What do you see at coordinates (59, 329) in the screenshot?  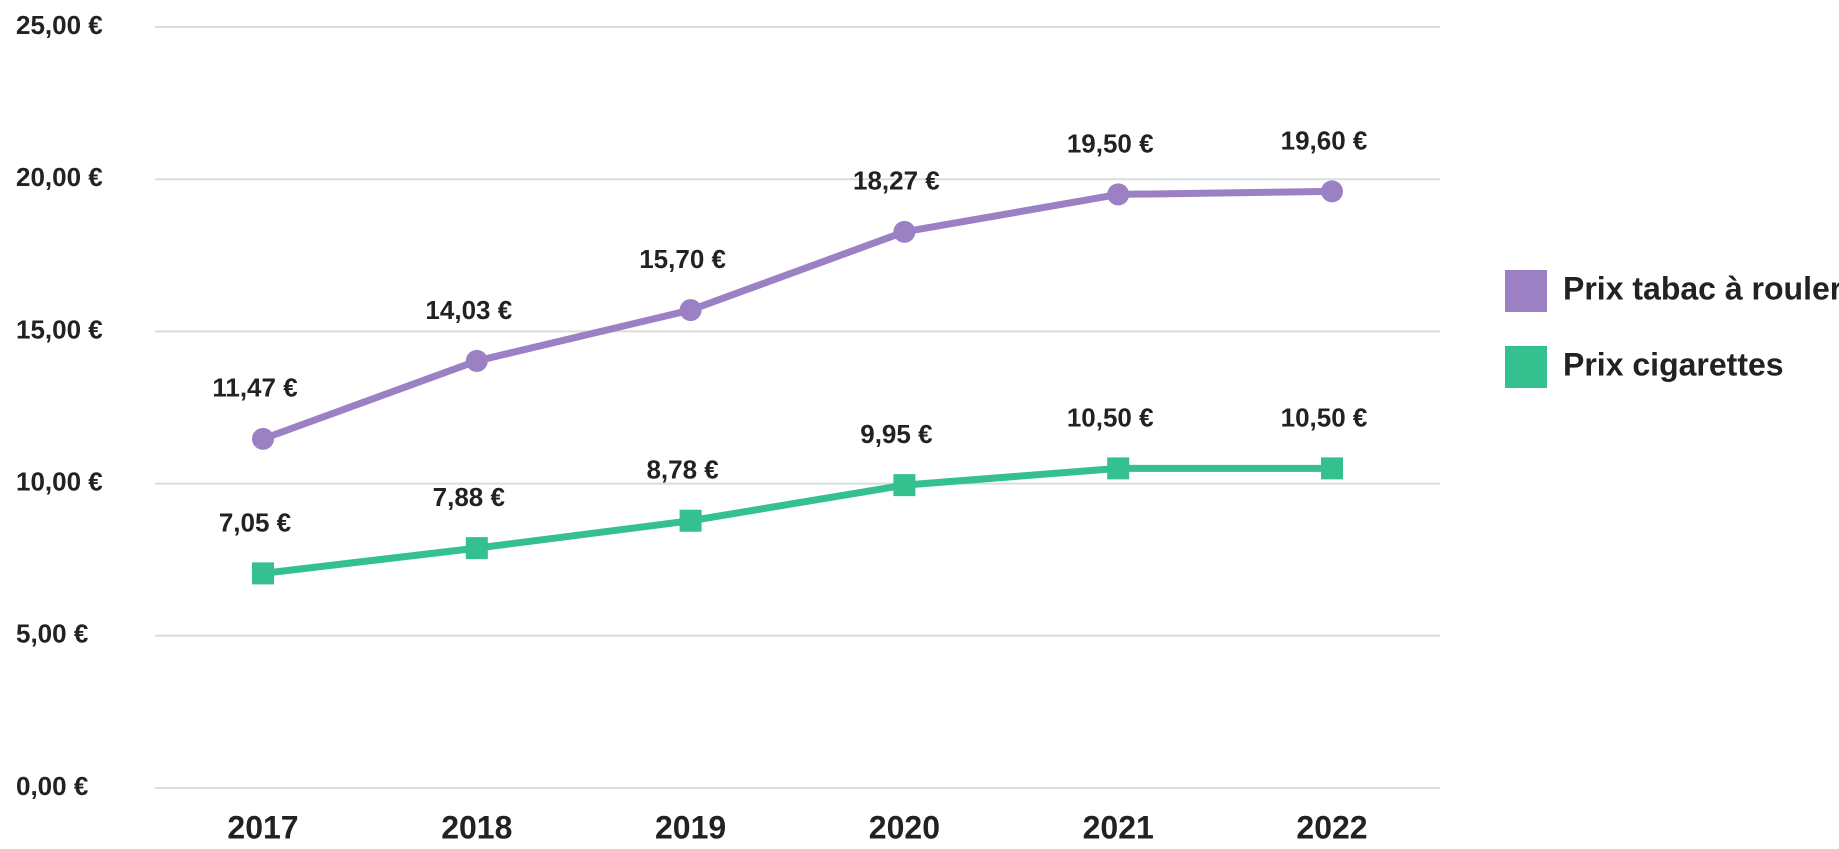 I see `y-tick-label: 15,00 €` at bounding box center [59, 329].